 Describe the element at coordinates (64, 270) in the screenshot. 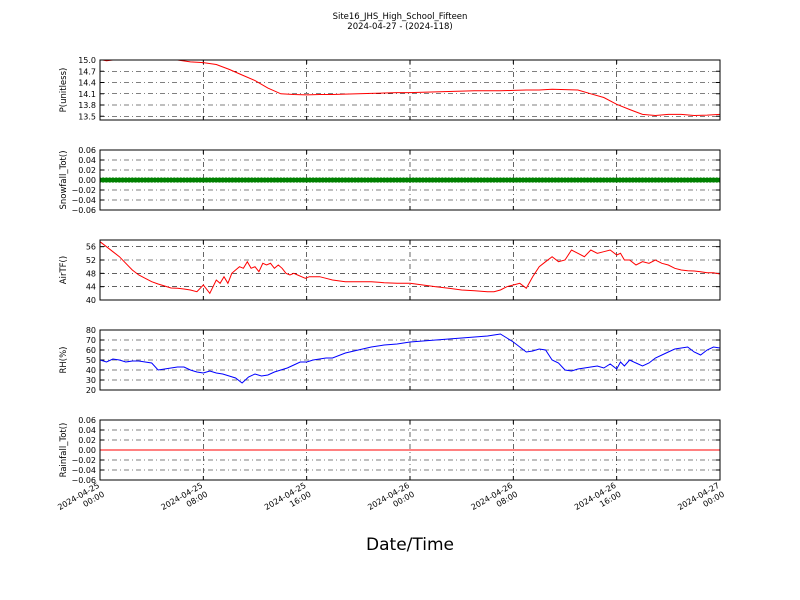

I see `y-axis-label: AirTF()` at that location.